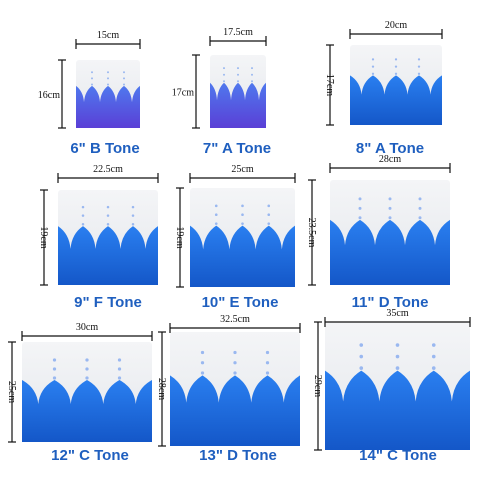 Image resolution: width=500 pixels, height=500 pixels. I want to click on width-label: 25cm, so click(242, 169).